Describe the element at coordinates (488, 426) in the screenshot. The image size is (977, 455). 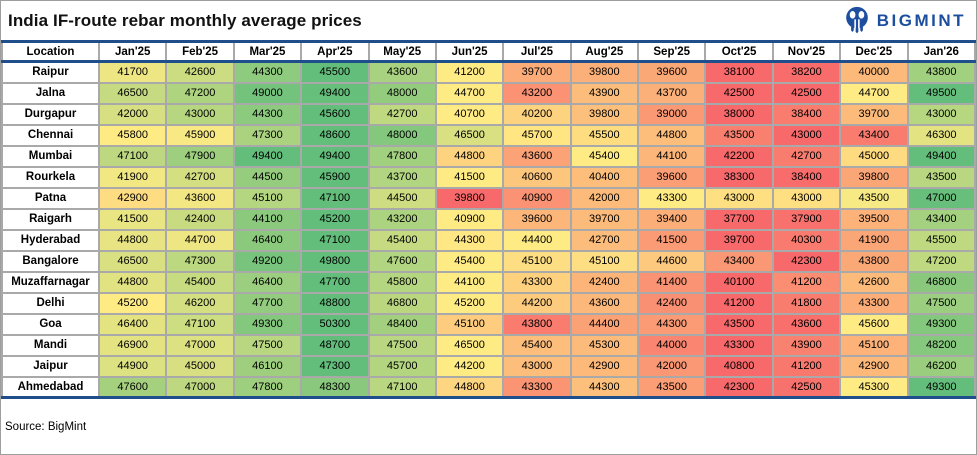
I see `footer-bar: Source: BigMint` at that location.